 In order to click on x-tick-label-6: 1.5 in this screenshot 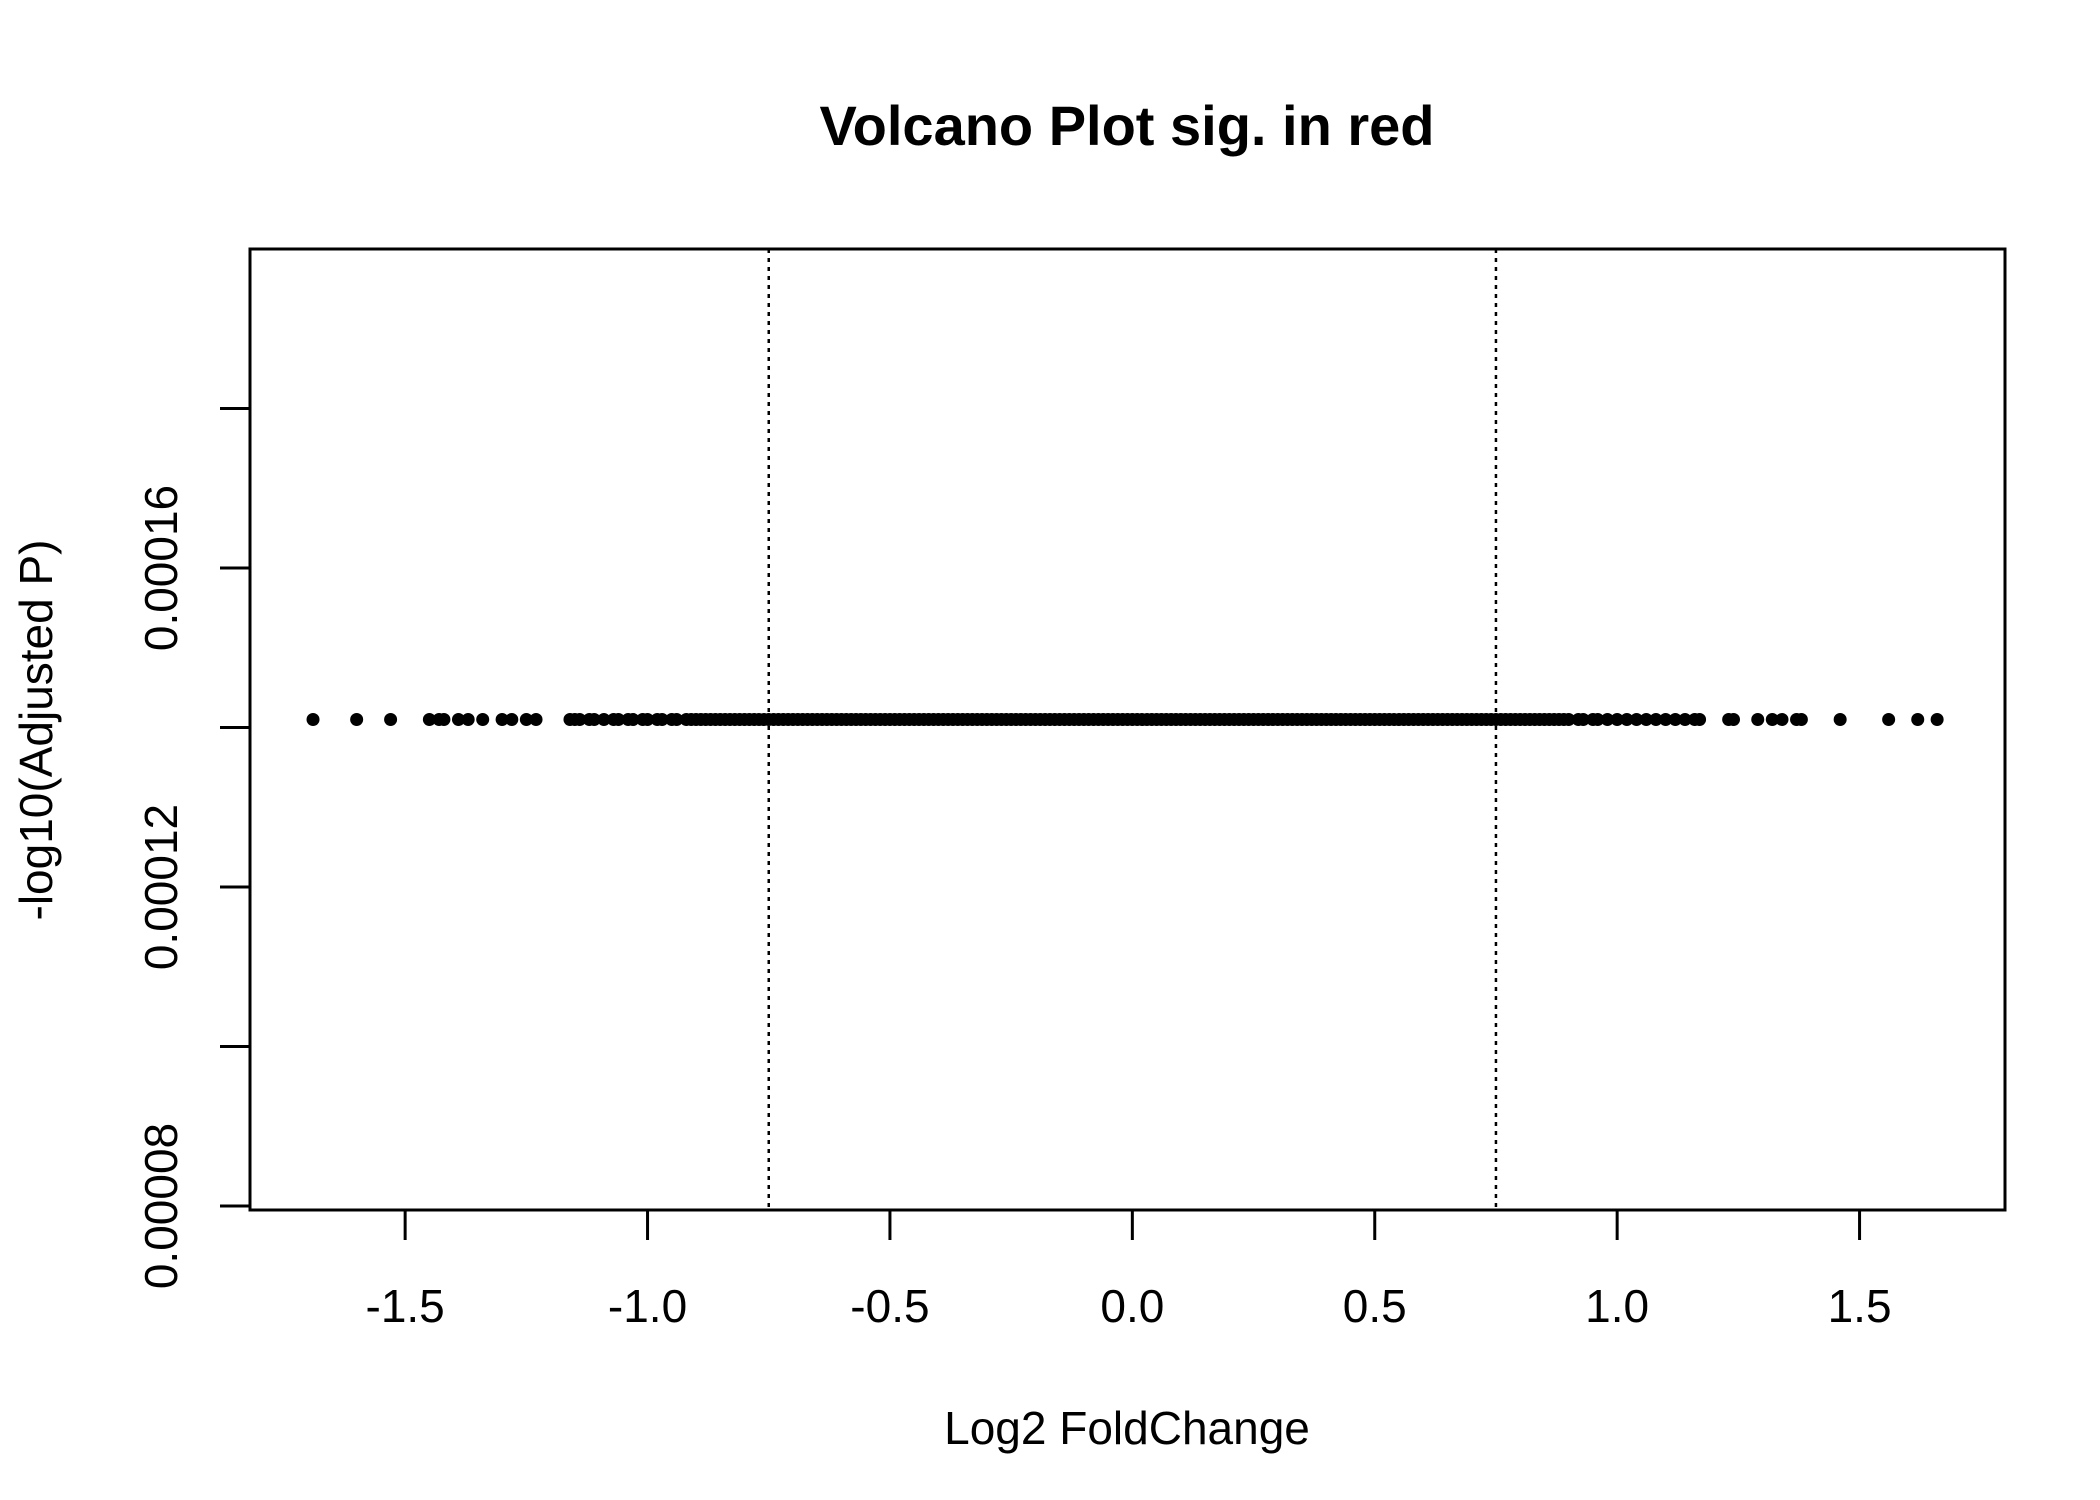, I will do `click(1860, 1306)`.